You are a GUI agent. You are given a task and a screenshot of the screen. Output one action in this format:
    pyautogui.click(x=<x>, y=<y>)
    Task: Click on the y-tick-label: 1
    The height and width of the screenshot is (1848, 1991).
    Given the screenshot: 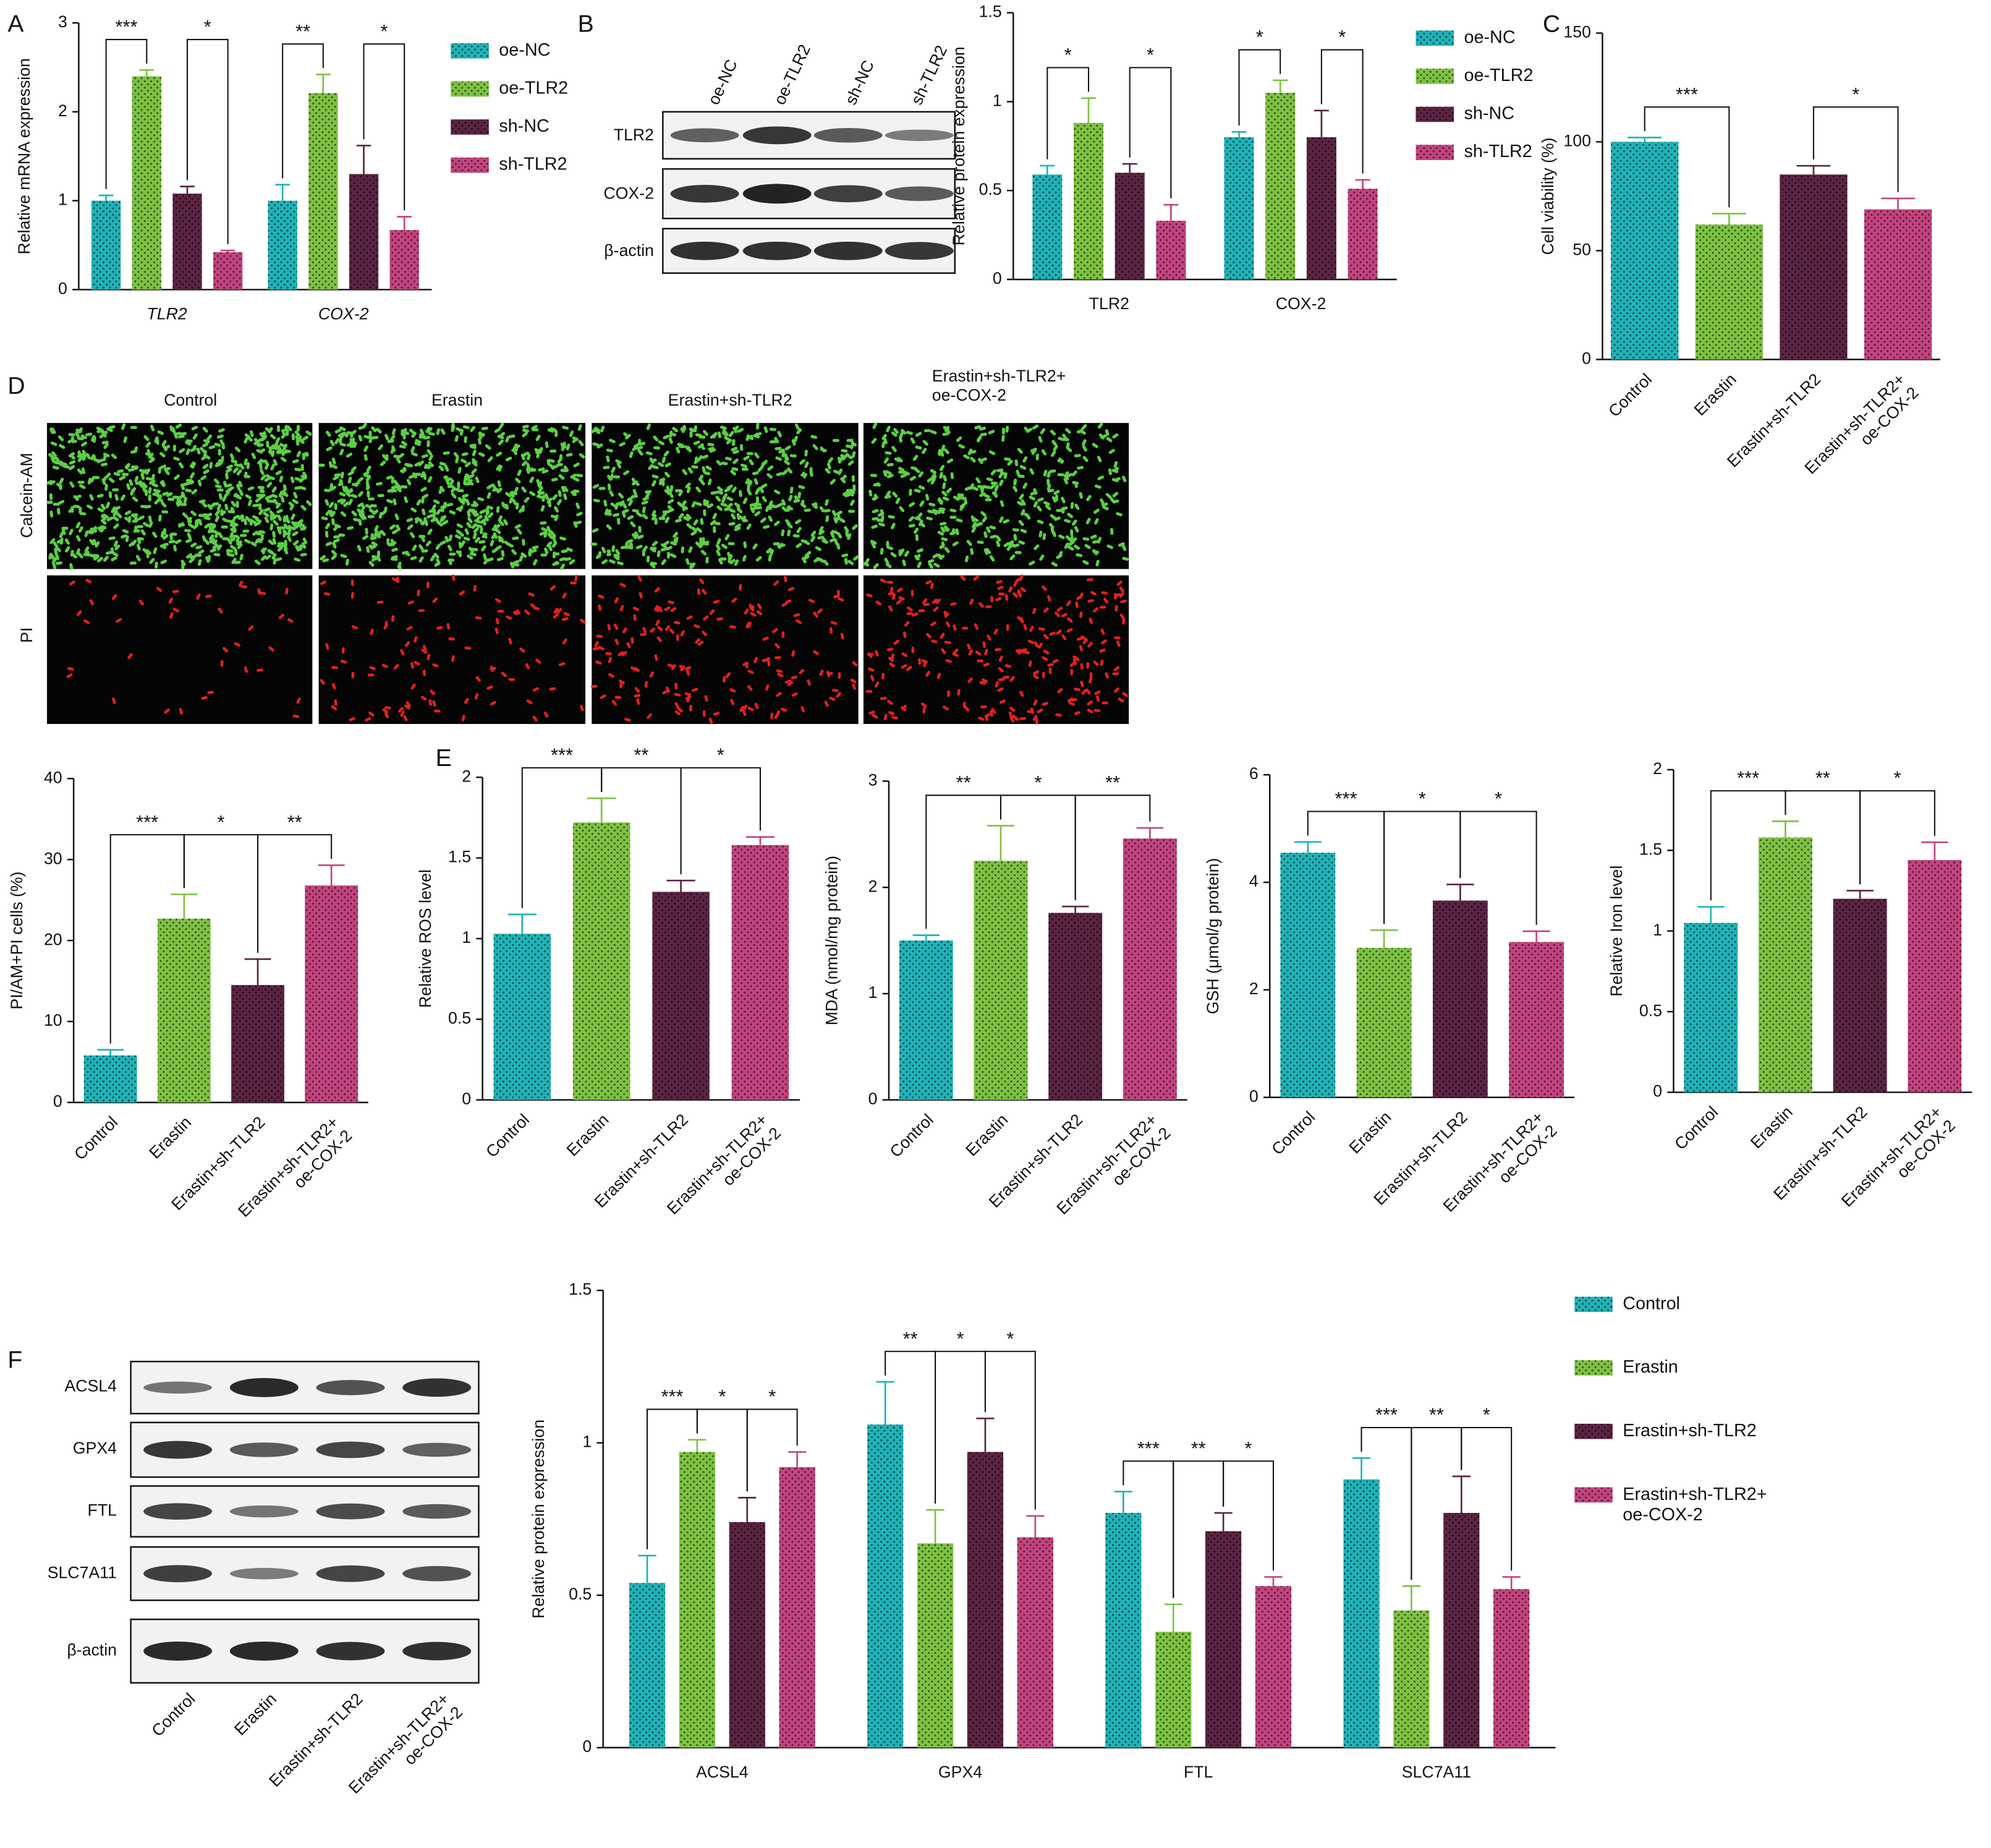 What is the action you would take?
    pyautogui.click(x=997, y=100)
    